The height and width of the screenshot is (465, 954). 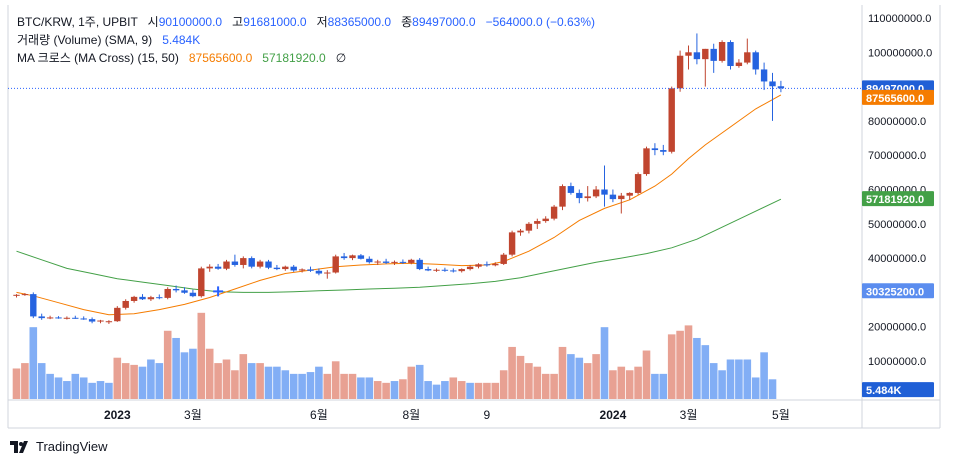 I want to click on volume-legend-value: 5.484K, so click(x=181, y=40).